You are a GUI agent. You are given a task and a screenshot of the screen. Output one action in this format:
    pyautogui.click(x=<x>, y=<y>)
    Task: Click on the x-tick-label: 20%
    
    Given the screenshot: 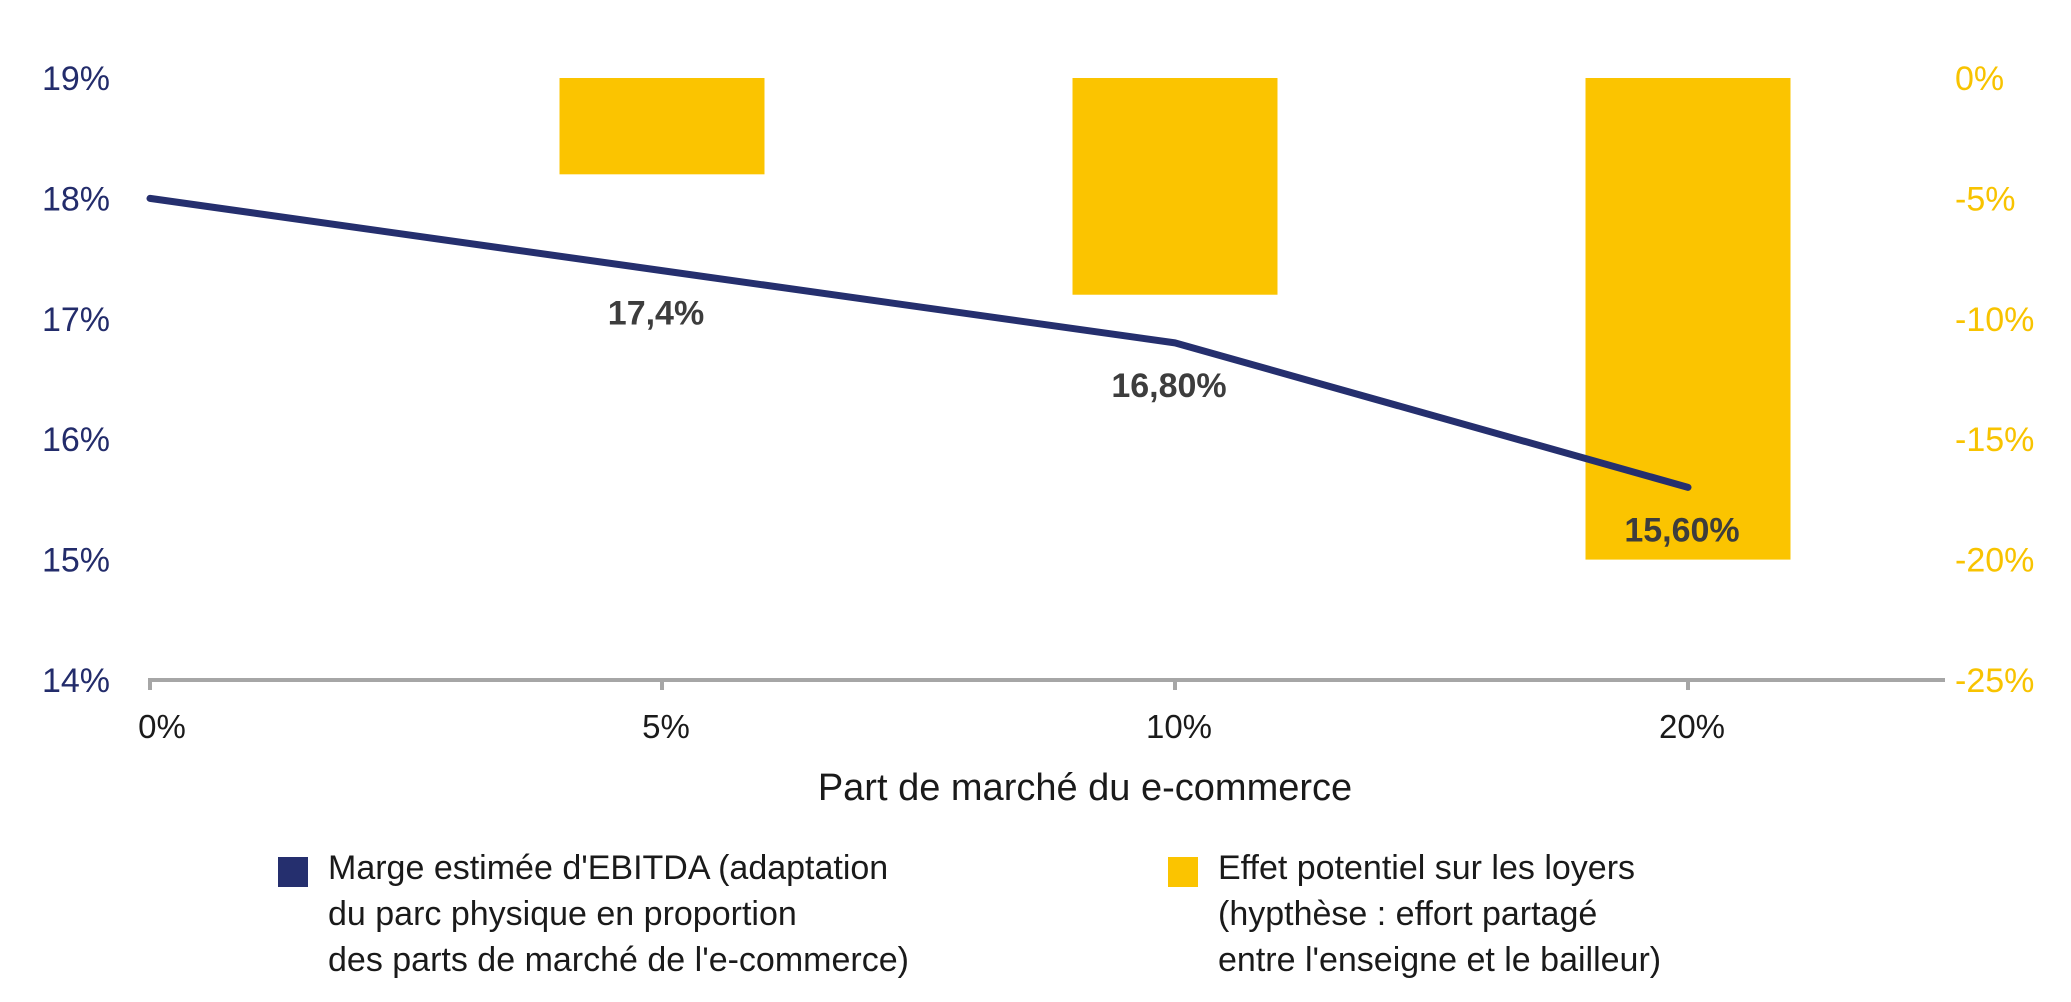 What is the action you would take?
    pyautogui.click(x=1692, y=726)
    